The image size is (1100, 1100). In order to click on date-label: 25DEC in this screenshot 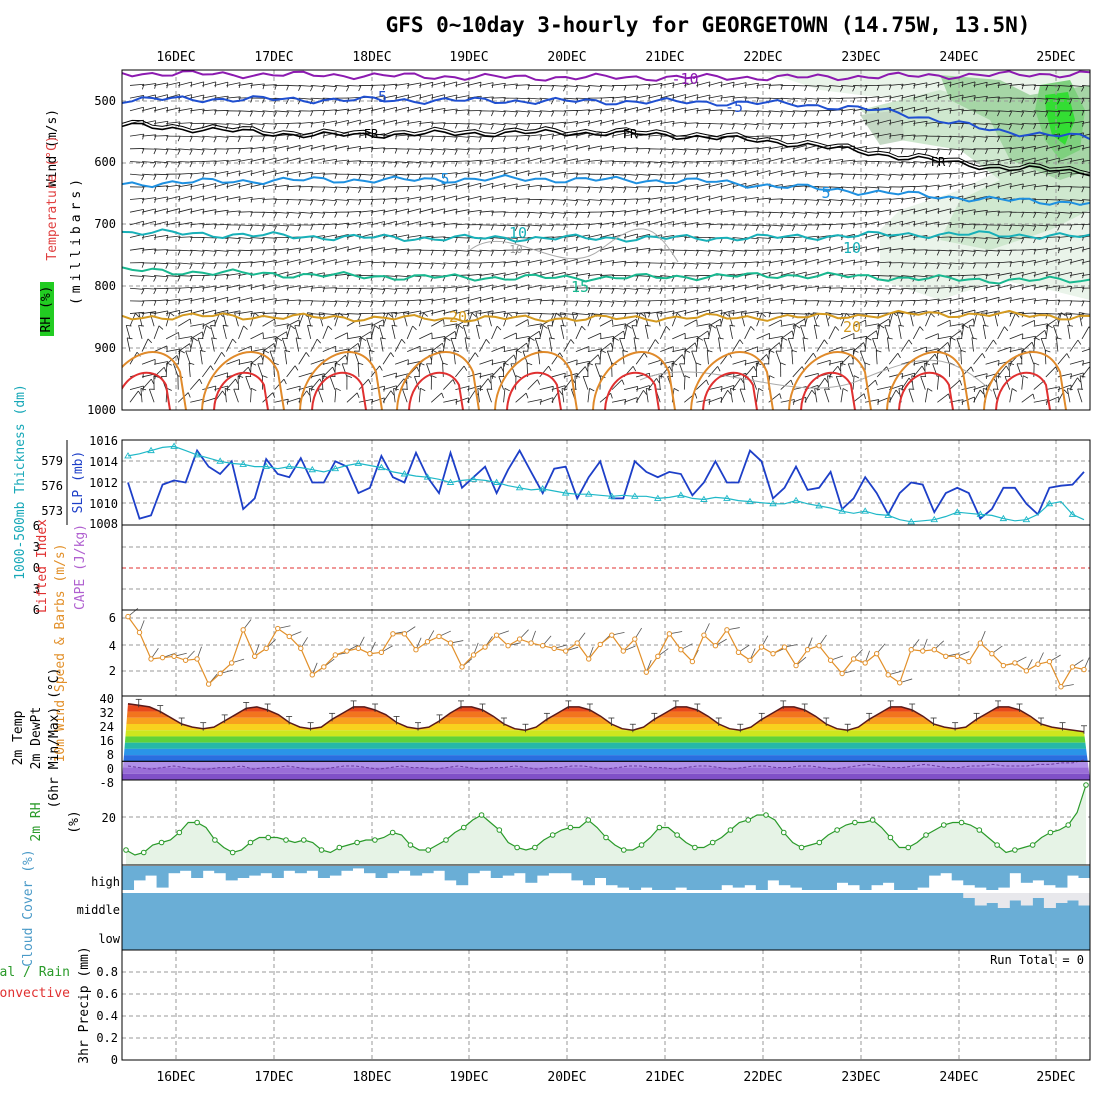, I will do `click(1055, 57)`.